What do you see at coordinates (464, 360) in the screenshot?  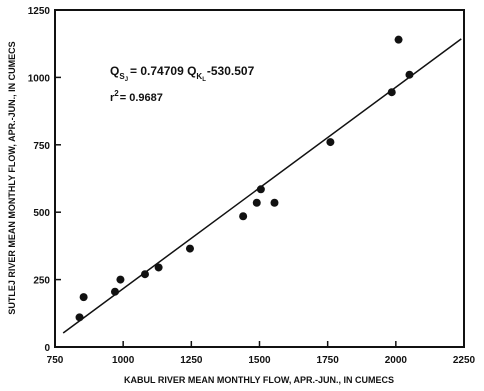 I see `x-tick-label: 2250` at bounding box center [464, 360].